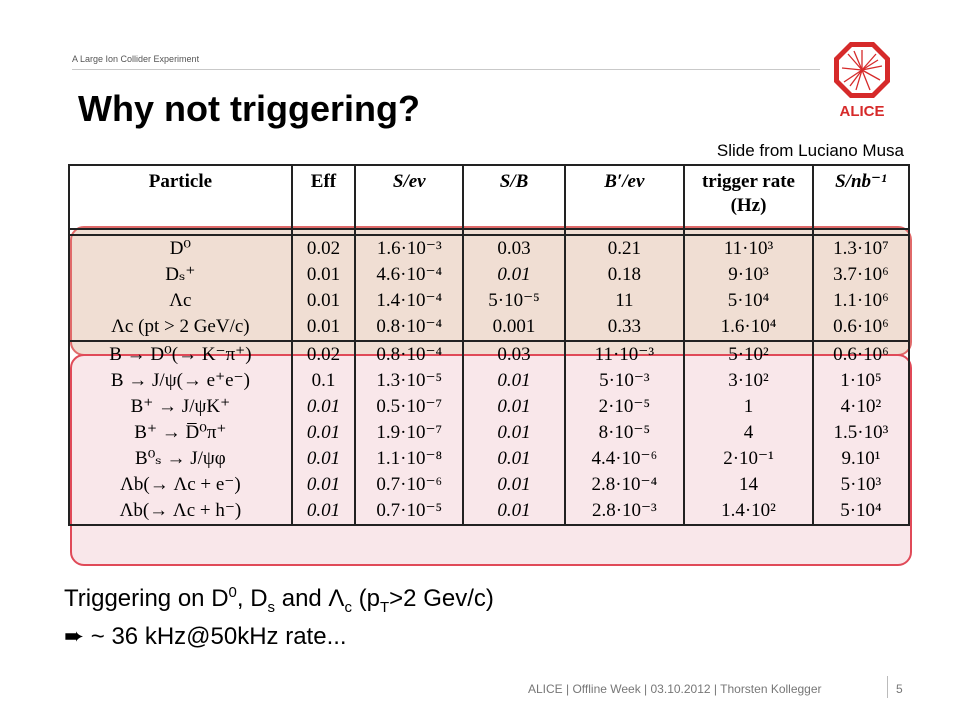 This screenshot has height=720, width=960. What do you see at coordinates (249, 108) in the screenshot?
I see `slide-title: Why not triggering?` at bounding box center [249, 108].